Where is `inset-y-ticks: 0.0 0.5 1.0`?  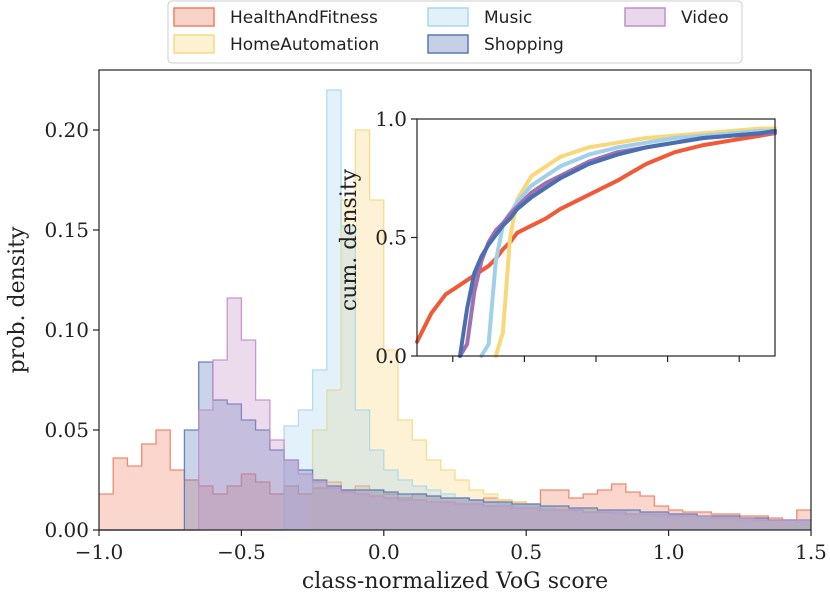 inset-y-ticks: 0.0 0.5 1.0 is located at coordinates (396, 237).